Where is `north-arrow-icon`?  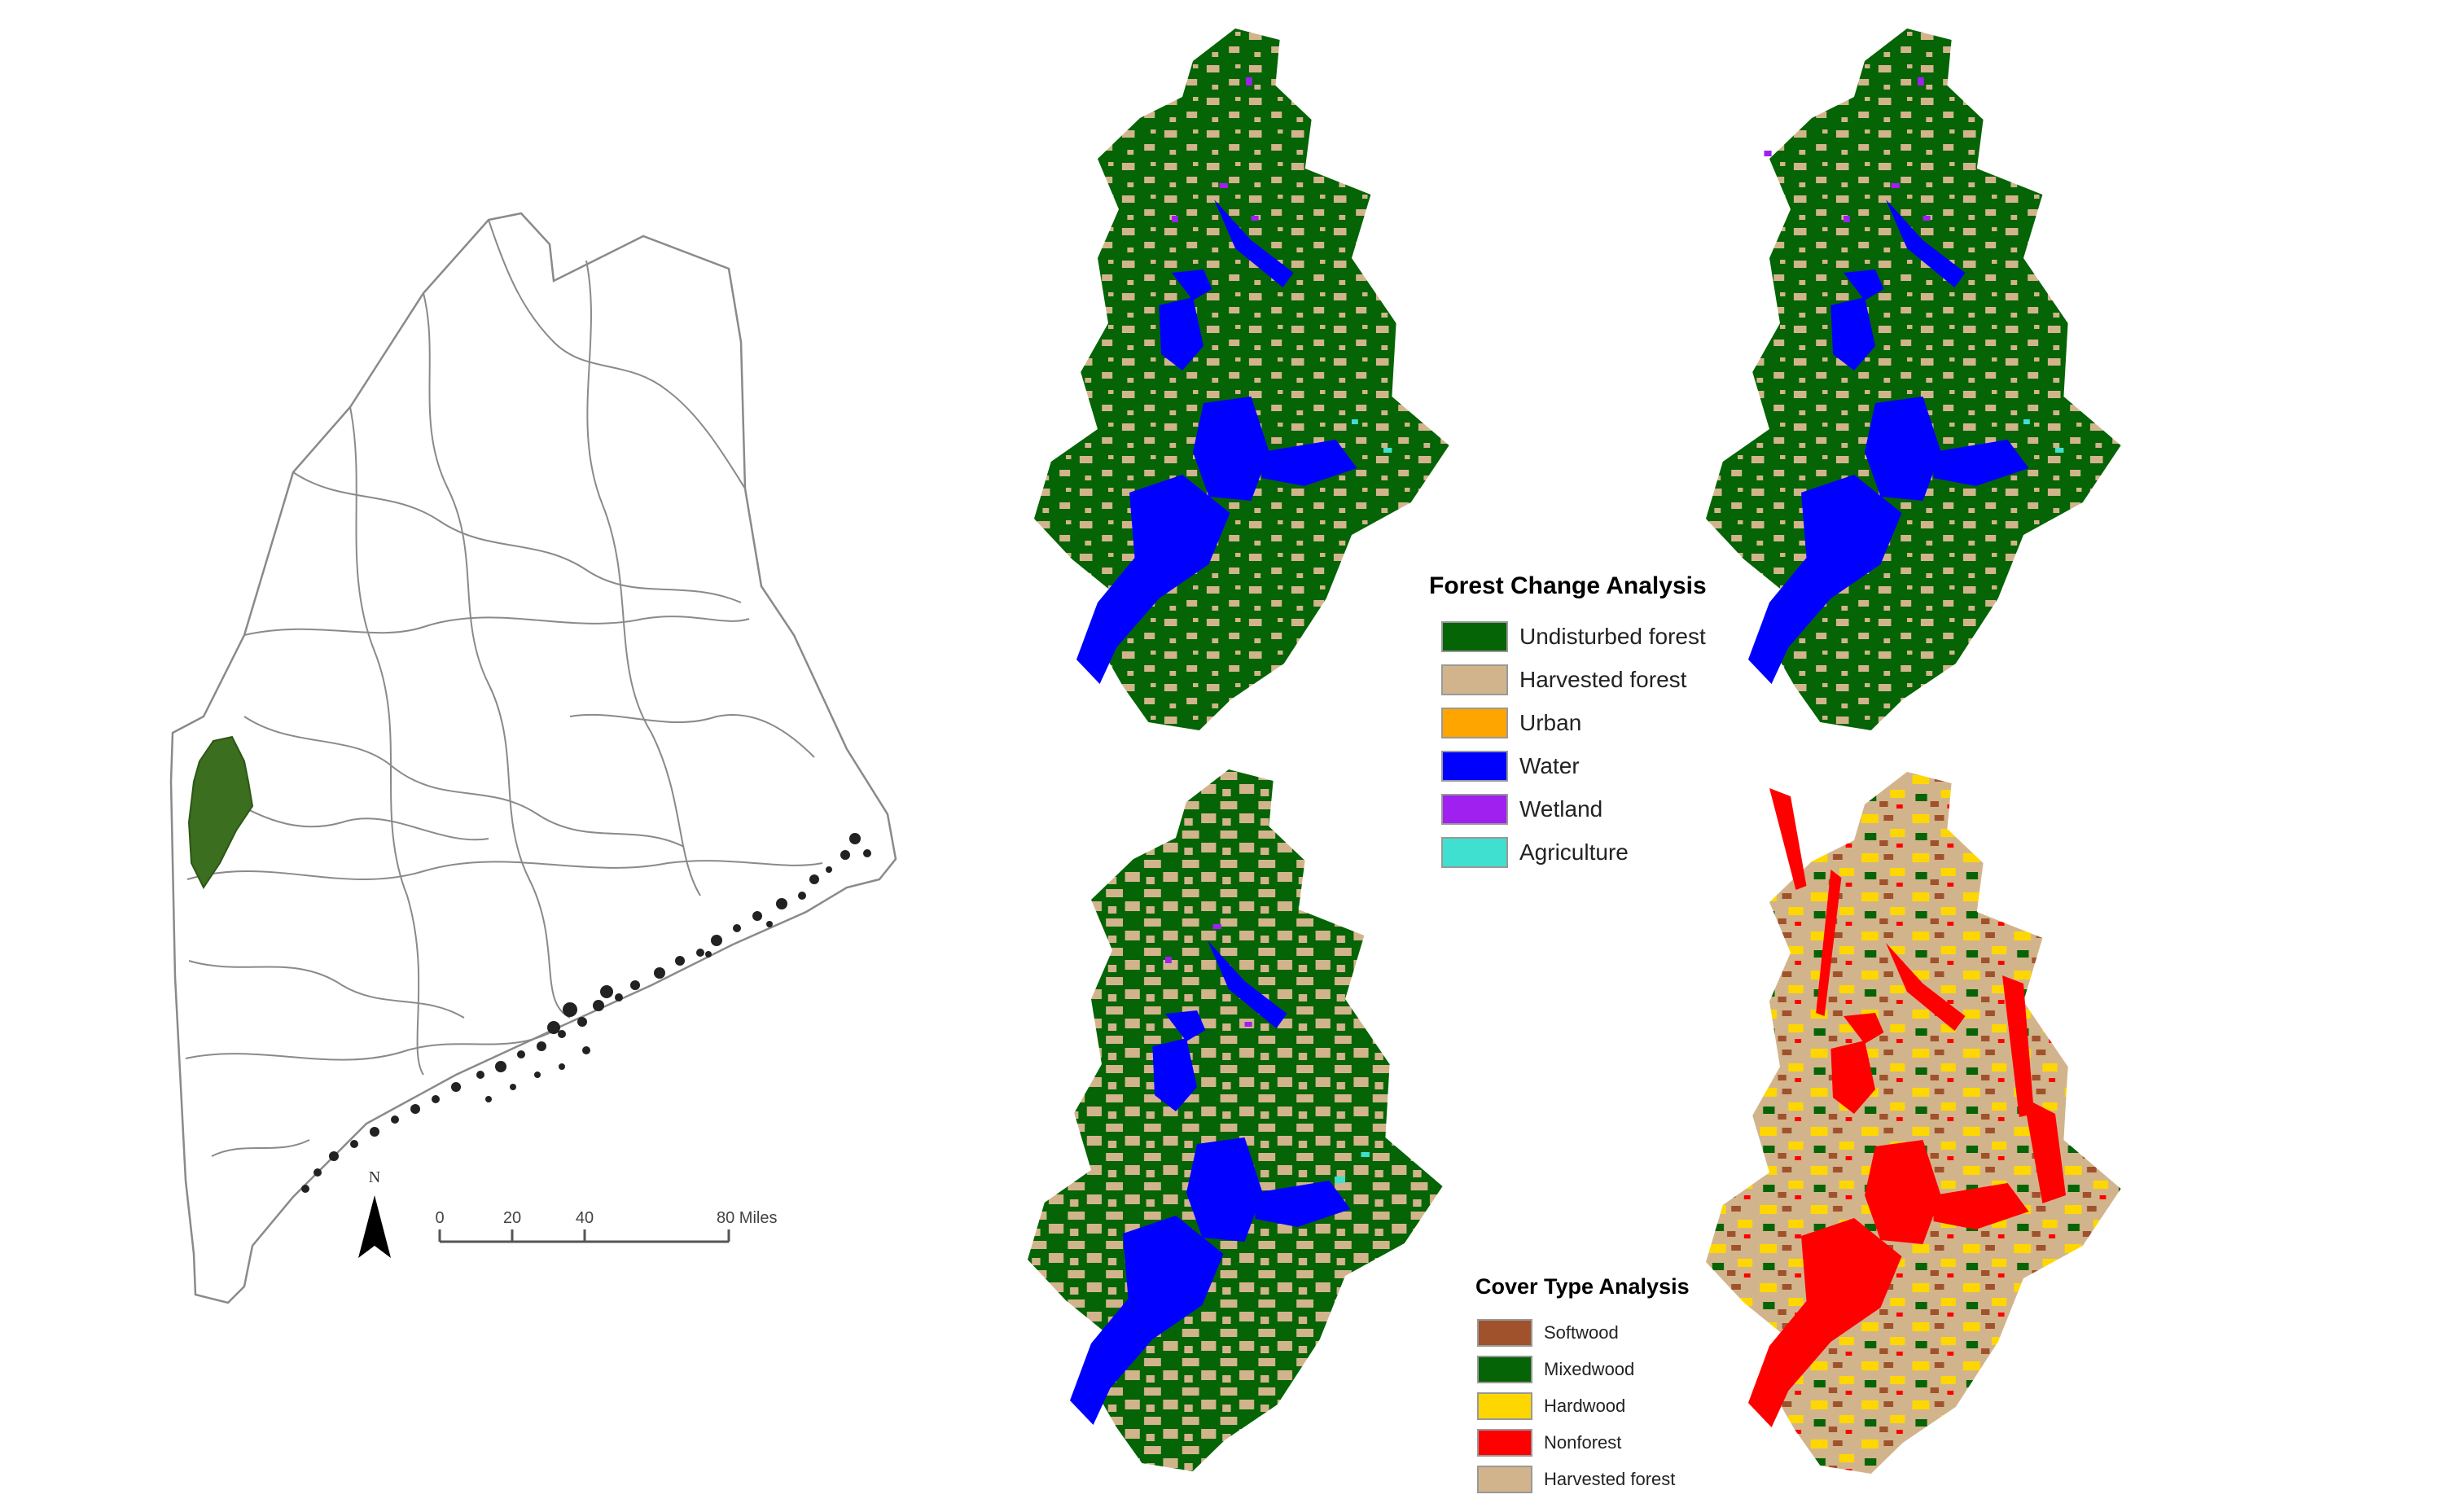 north-arrow-icon is located at coordinates (374, 1226).